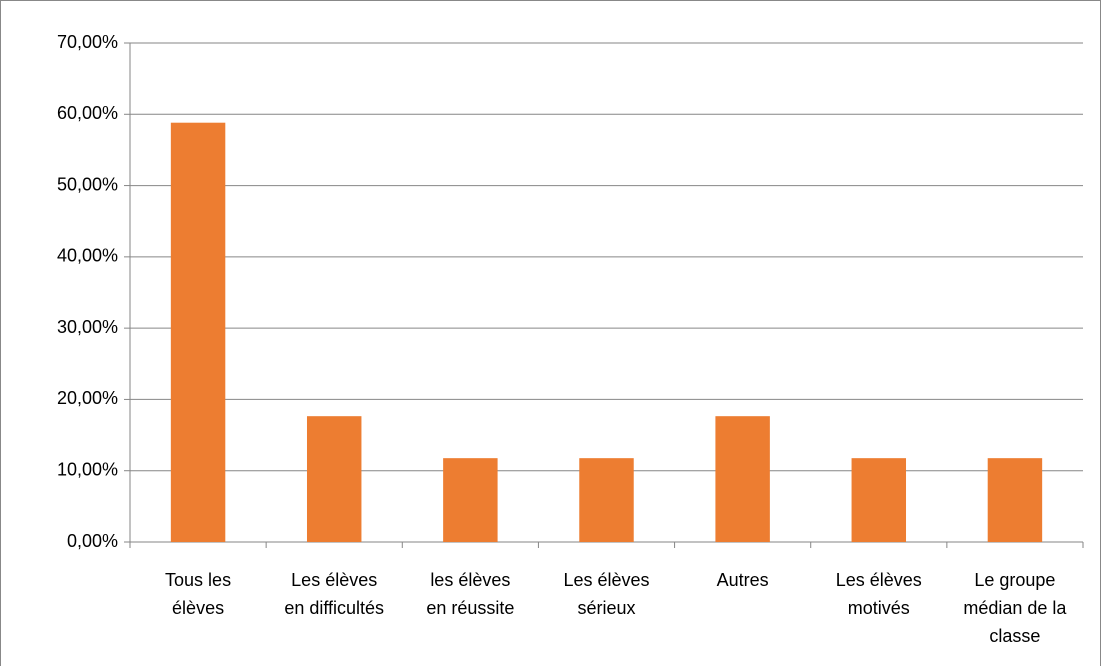 Image resolution: width=1101 pixels, height=666 pixels. What do you see at coordinates (87, 327) in the screenshot?
I see `y-tick-label: 30,00%` at bounding box center [87, 327].